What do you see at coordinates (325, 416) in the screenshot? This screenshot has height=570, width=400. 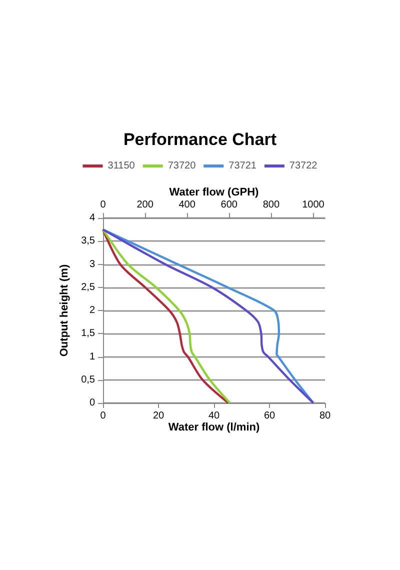 I see `x-tick-label: 80` at bounding box center [325, 416].